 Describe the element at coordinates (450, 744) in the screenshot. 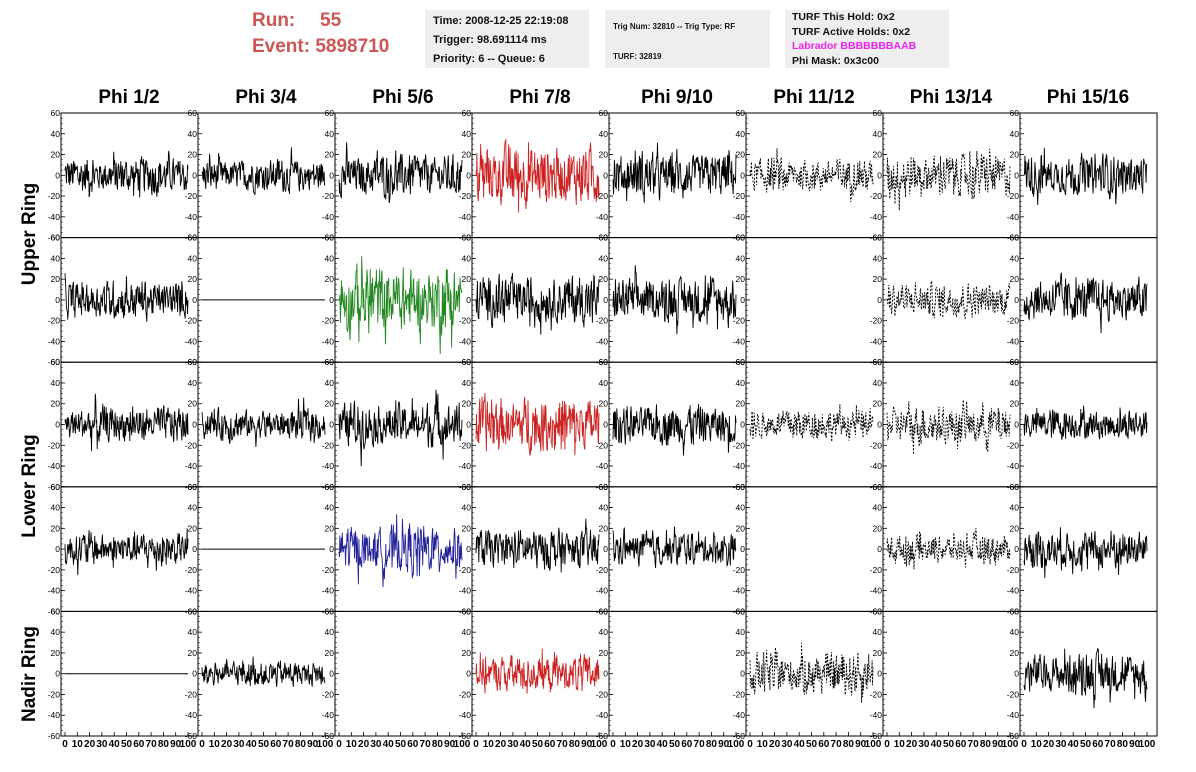

I see `x-tick-label: 90` at that location.